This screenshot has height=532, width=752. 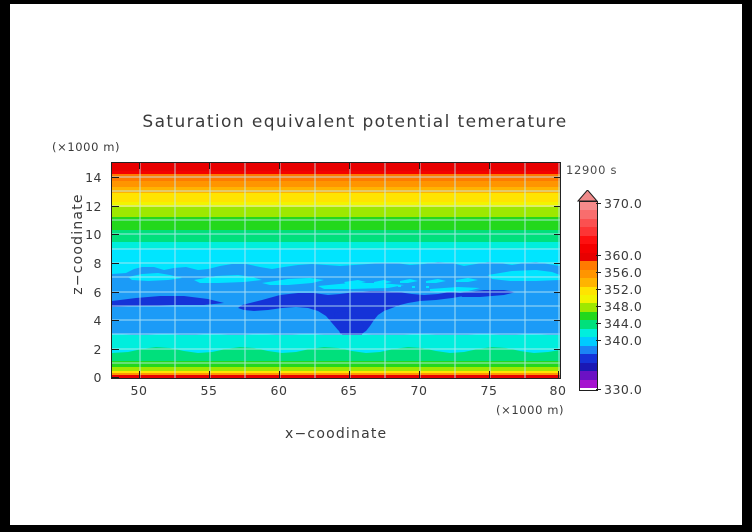 What do you see at coordinates (86, 147) in the screenshot?
I see `y-axis-unit-note: (×1000 m)` at bounding box center [86, 147].